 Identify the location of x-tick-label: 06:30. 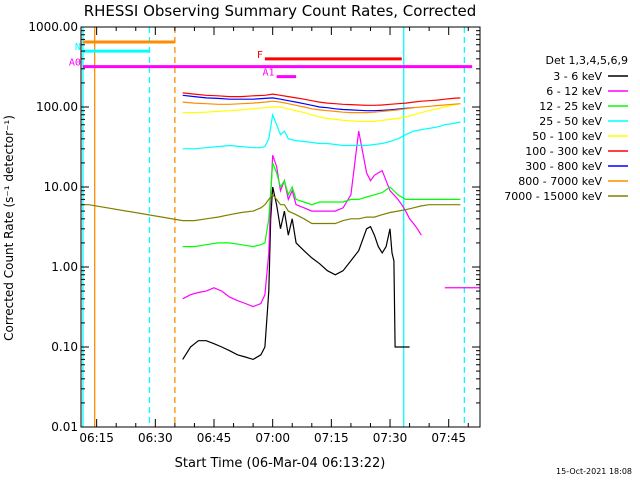
(155, 438).